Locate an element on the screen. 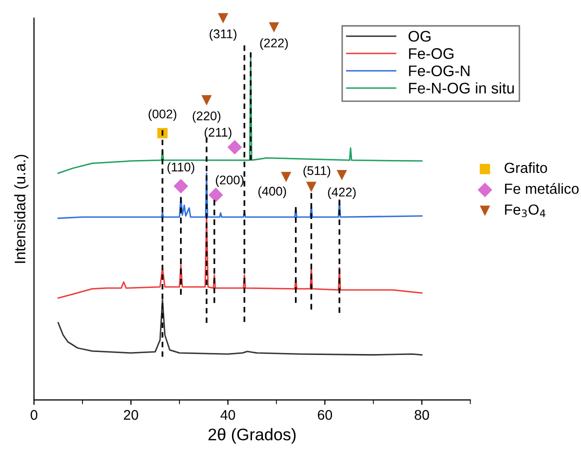  legend-label: Fe-OG is located at coordinates (431, 53).